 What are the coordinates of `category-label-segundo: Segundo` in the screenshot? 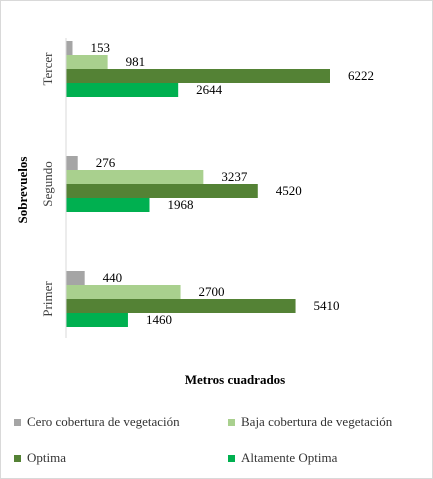 It's located at (47, 184).